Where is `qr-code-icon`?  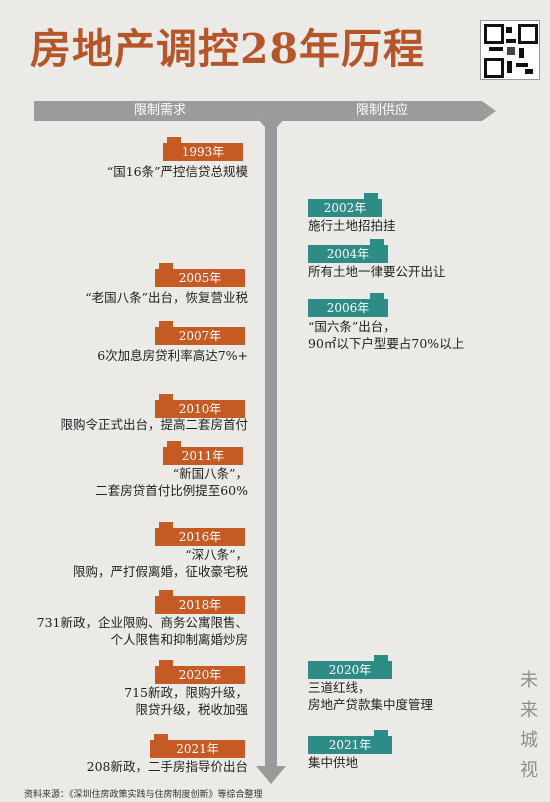 qr-code-icon is located at coordinates (510, 50).